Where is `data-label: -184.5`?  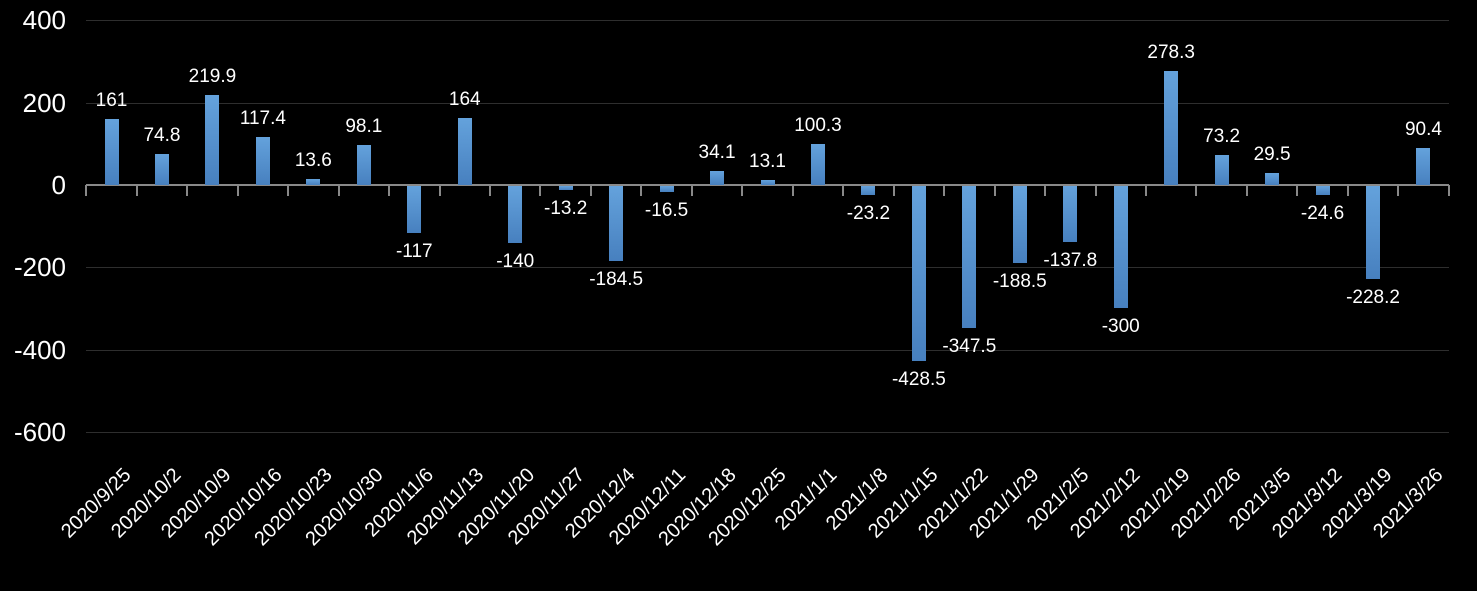 data-label: -184.5 is located at coordinates (616, 279).